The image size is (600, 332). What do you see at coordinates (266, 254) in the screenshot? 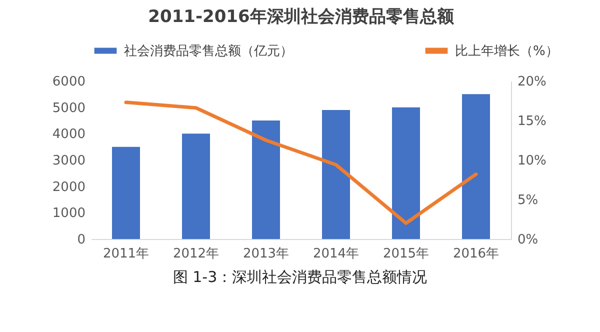
I see `x-tick-label: 2013年` at bounding box center [266, 254].